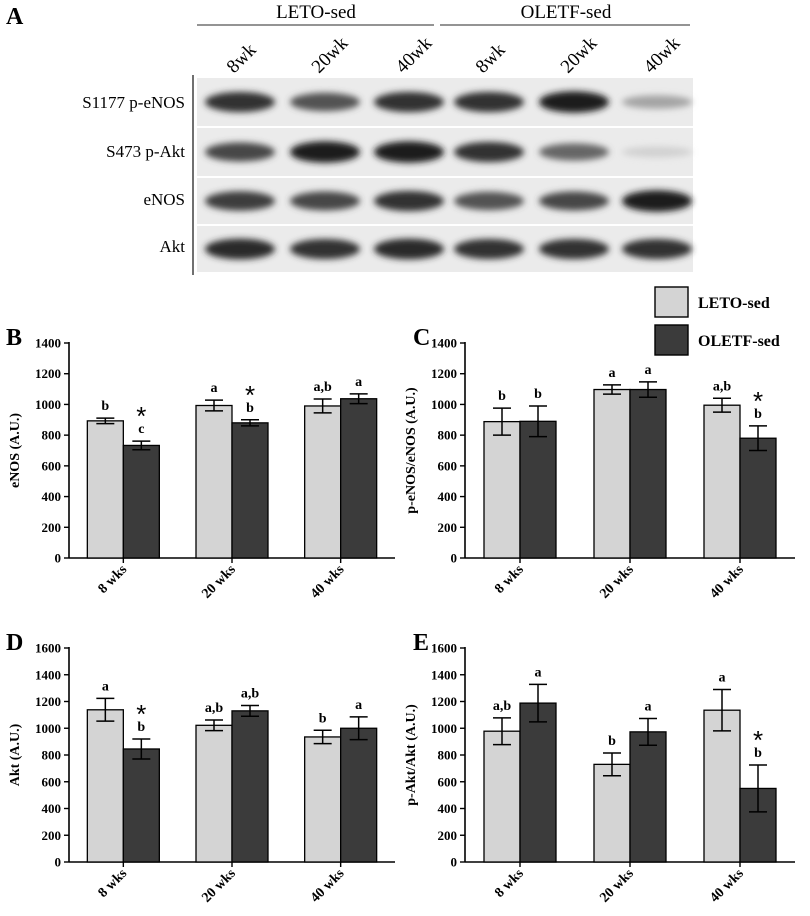  Describe the element at coordinates (133, 102) in the screenshot. I see `blot-row-label: S1177 p-eNOS` at that location.